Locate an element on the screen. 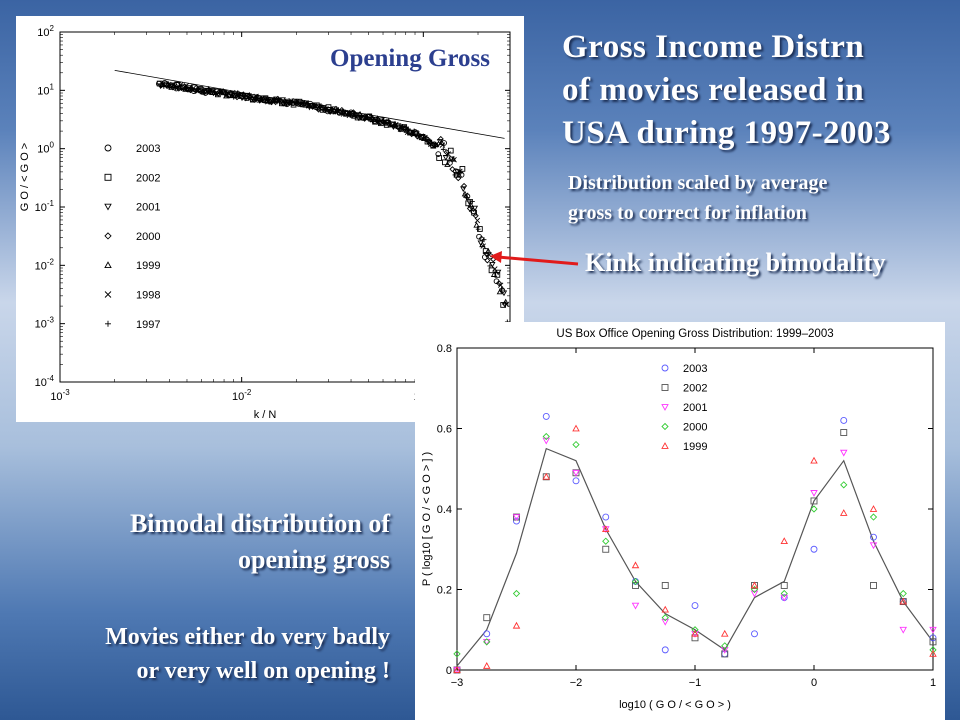 Image resolution: width=960 pixels, height=720 pixels. x-tick-label: −3 is located at coordinates (457, 683).